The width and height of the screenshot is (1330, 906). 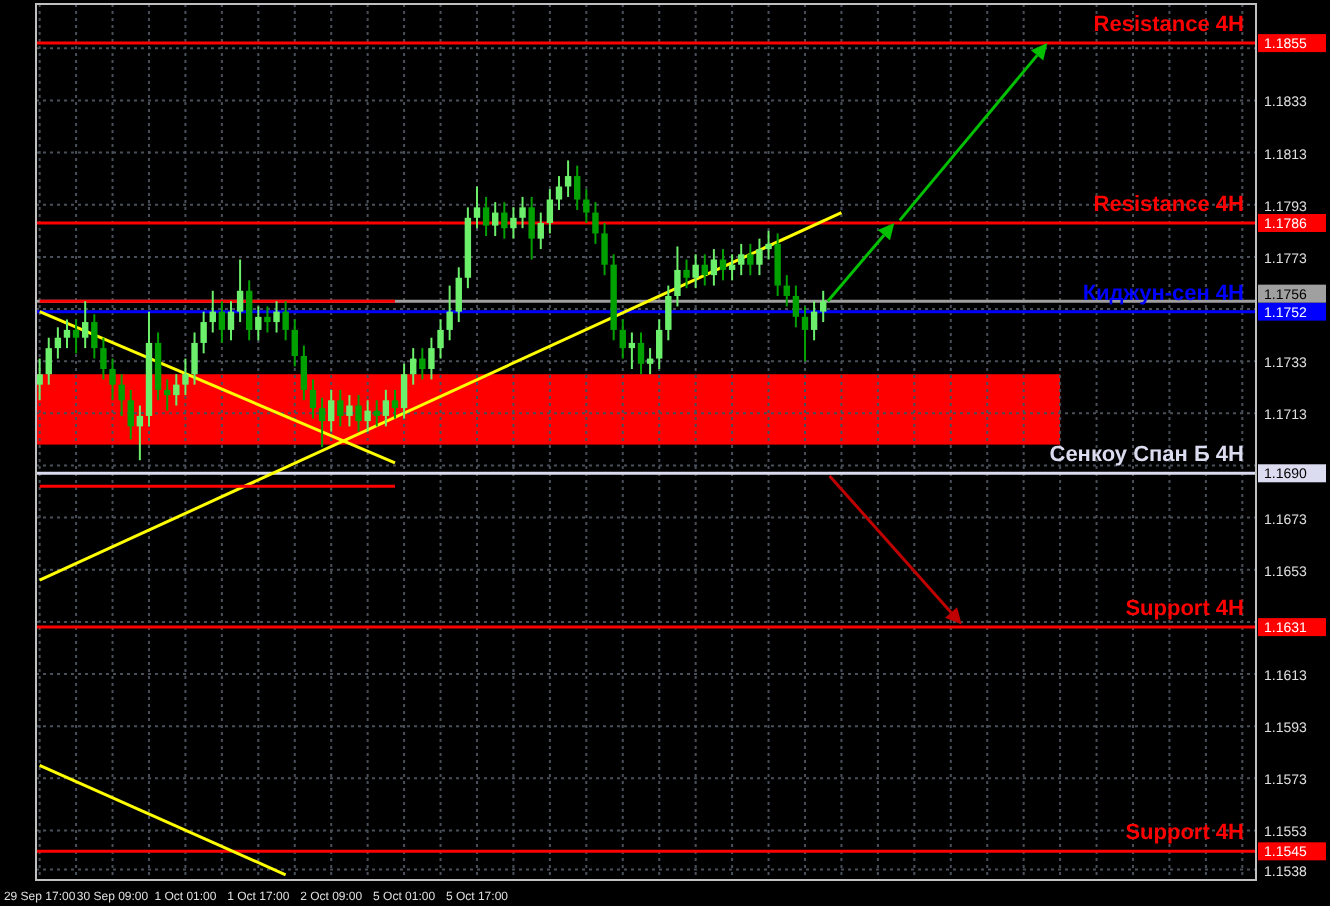 What do you see at coordinates (1163, 293) in the screenshot?
I see `ref-line-label: Киджун-сен 4H` at bounding box center [1163, 293].